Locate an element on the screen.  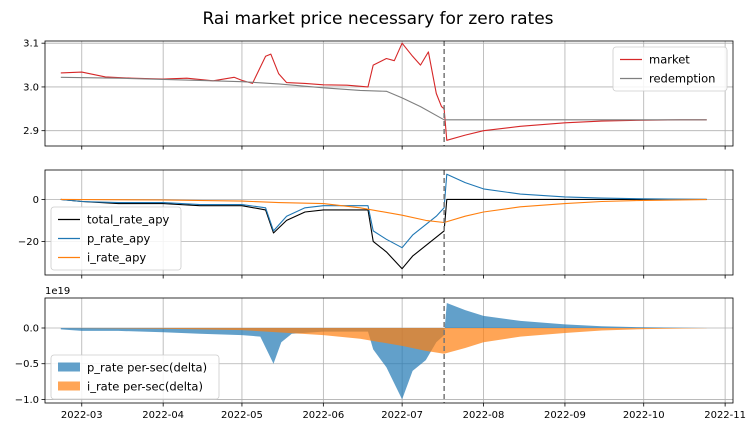
legend-label: i_rate per-sec(delta) is located at coordinates (145, 387).